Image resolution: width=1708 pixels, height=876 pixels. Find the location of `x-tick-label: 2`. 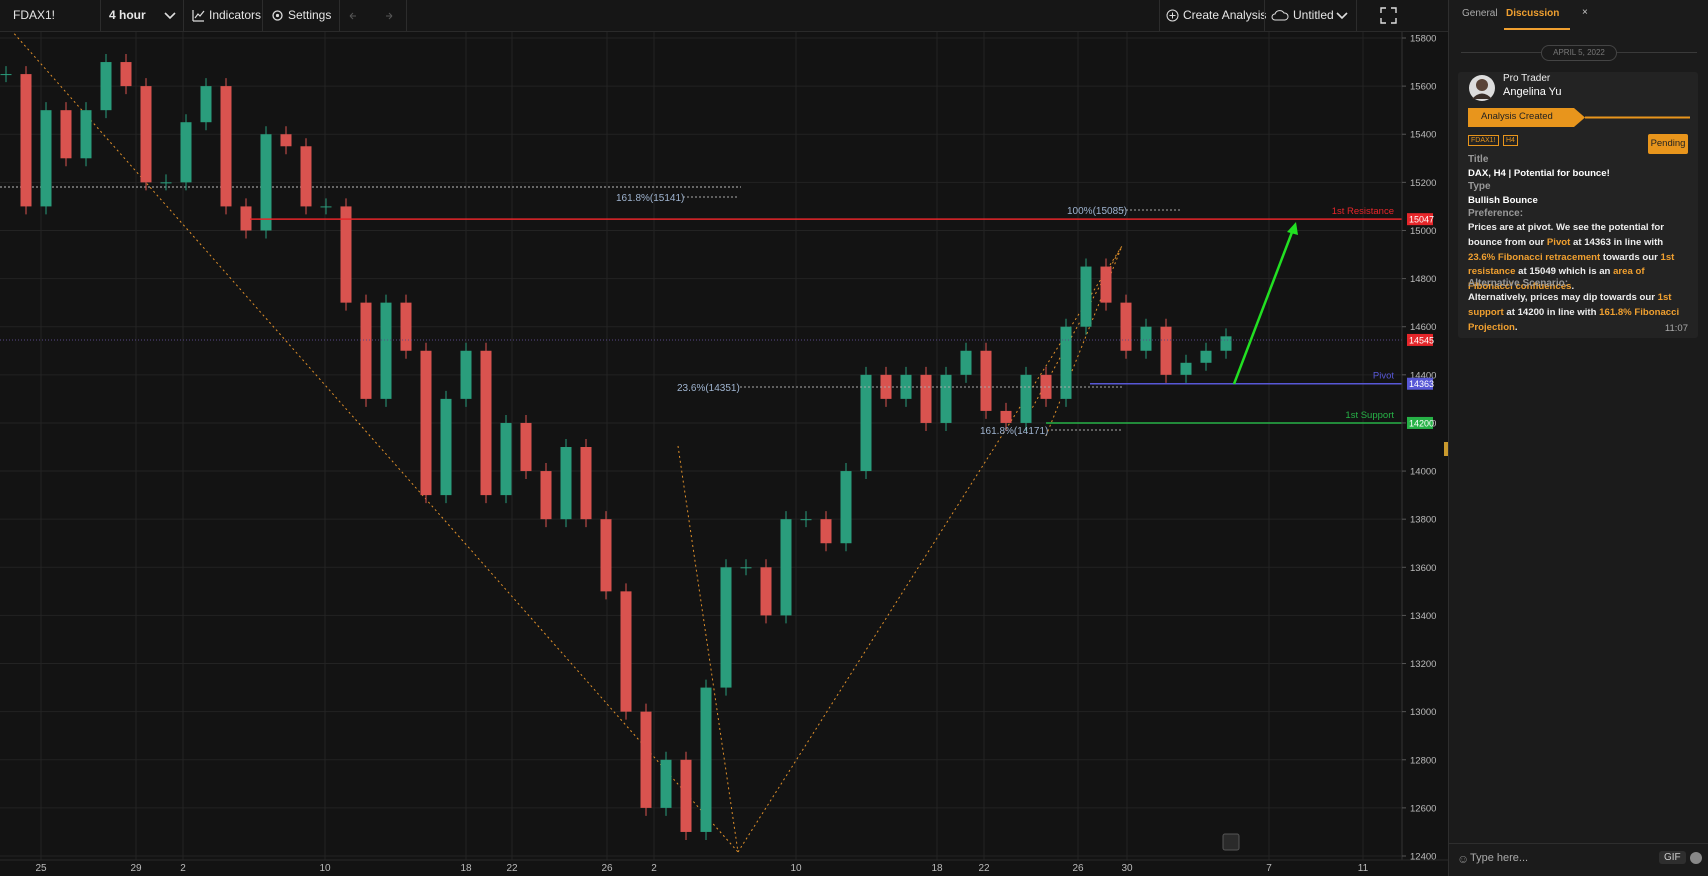

x-tick-label: 2 is located at coordinates (183, 868).